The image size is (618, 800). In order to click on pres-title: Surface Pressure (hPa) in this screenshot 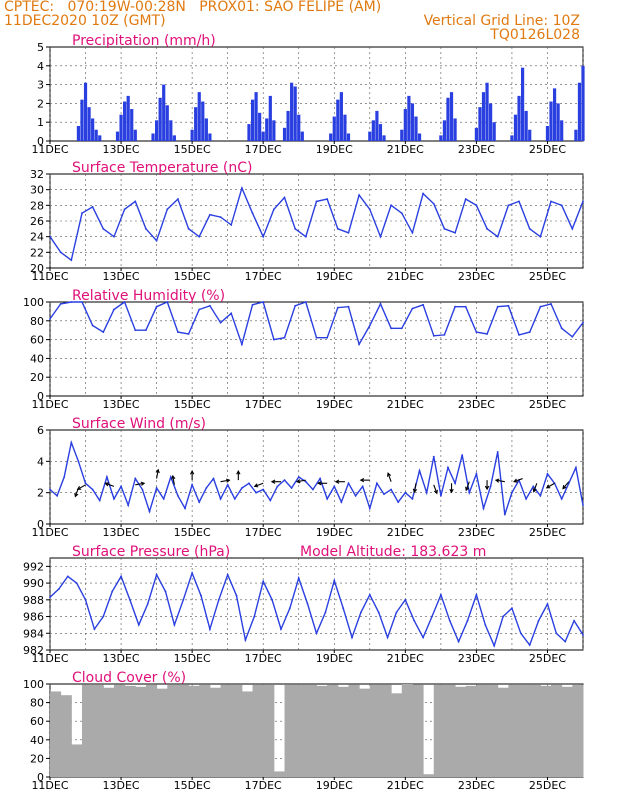, I will do `click(151, 552)`.